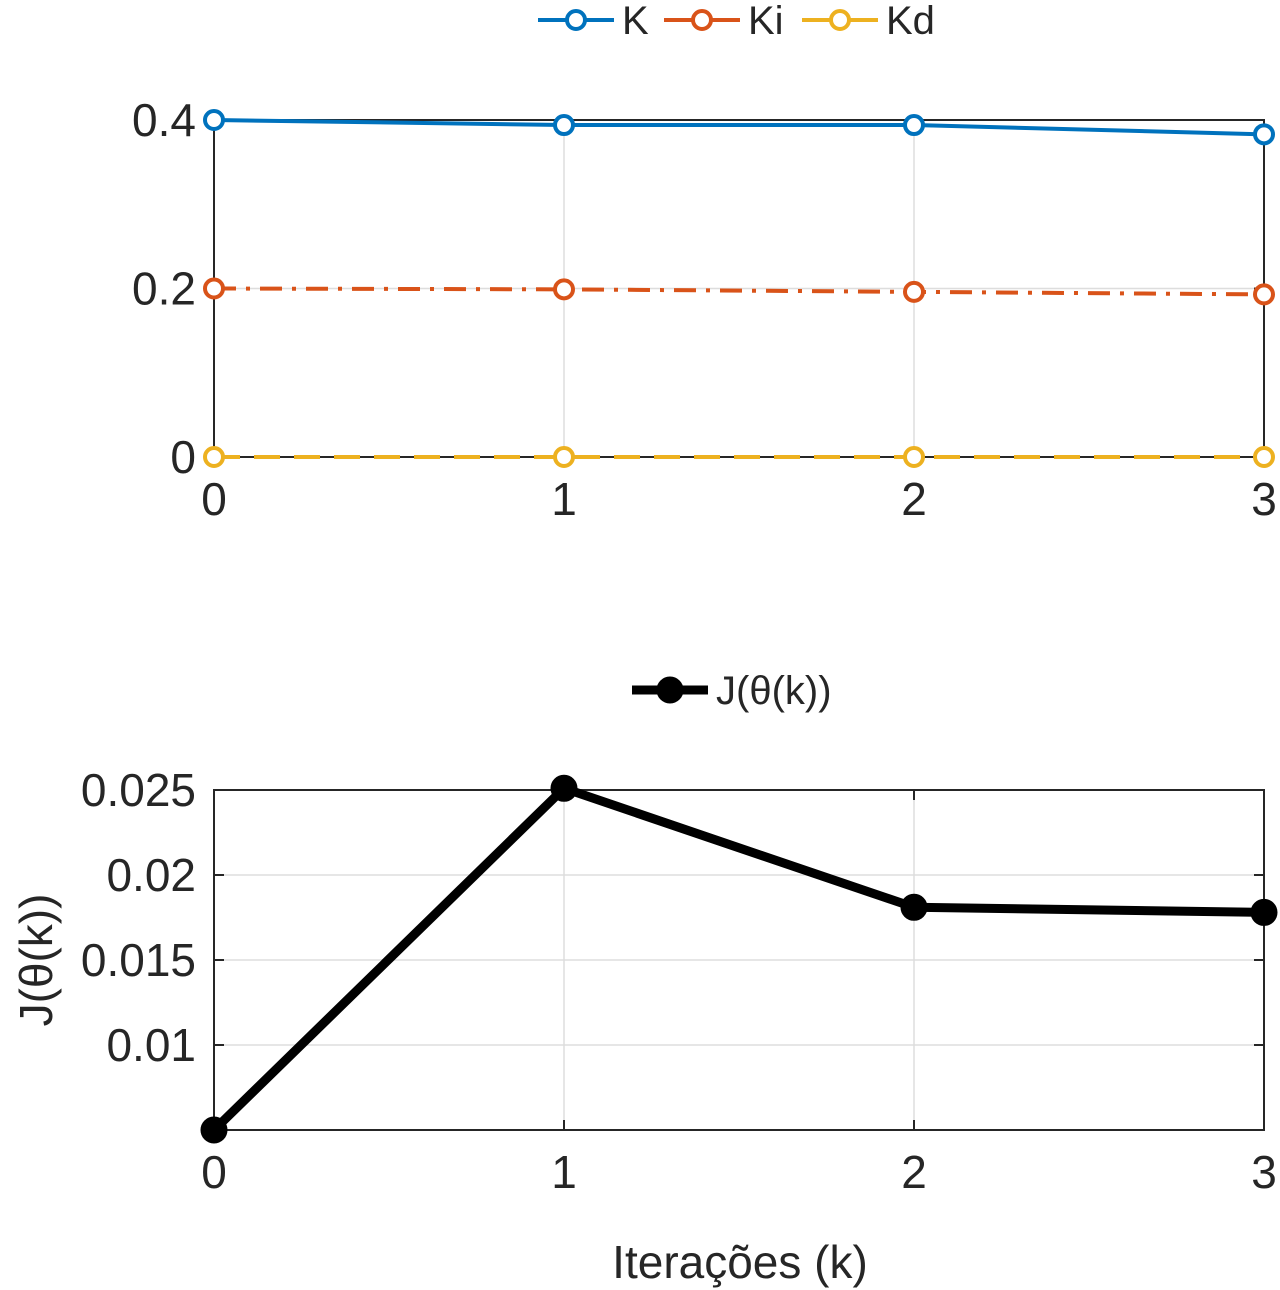  What do you see at coordinates (910, 21) in the screenshot?
I see `legend-label: Kd` at bounding box center [910, 21].